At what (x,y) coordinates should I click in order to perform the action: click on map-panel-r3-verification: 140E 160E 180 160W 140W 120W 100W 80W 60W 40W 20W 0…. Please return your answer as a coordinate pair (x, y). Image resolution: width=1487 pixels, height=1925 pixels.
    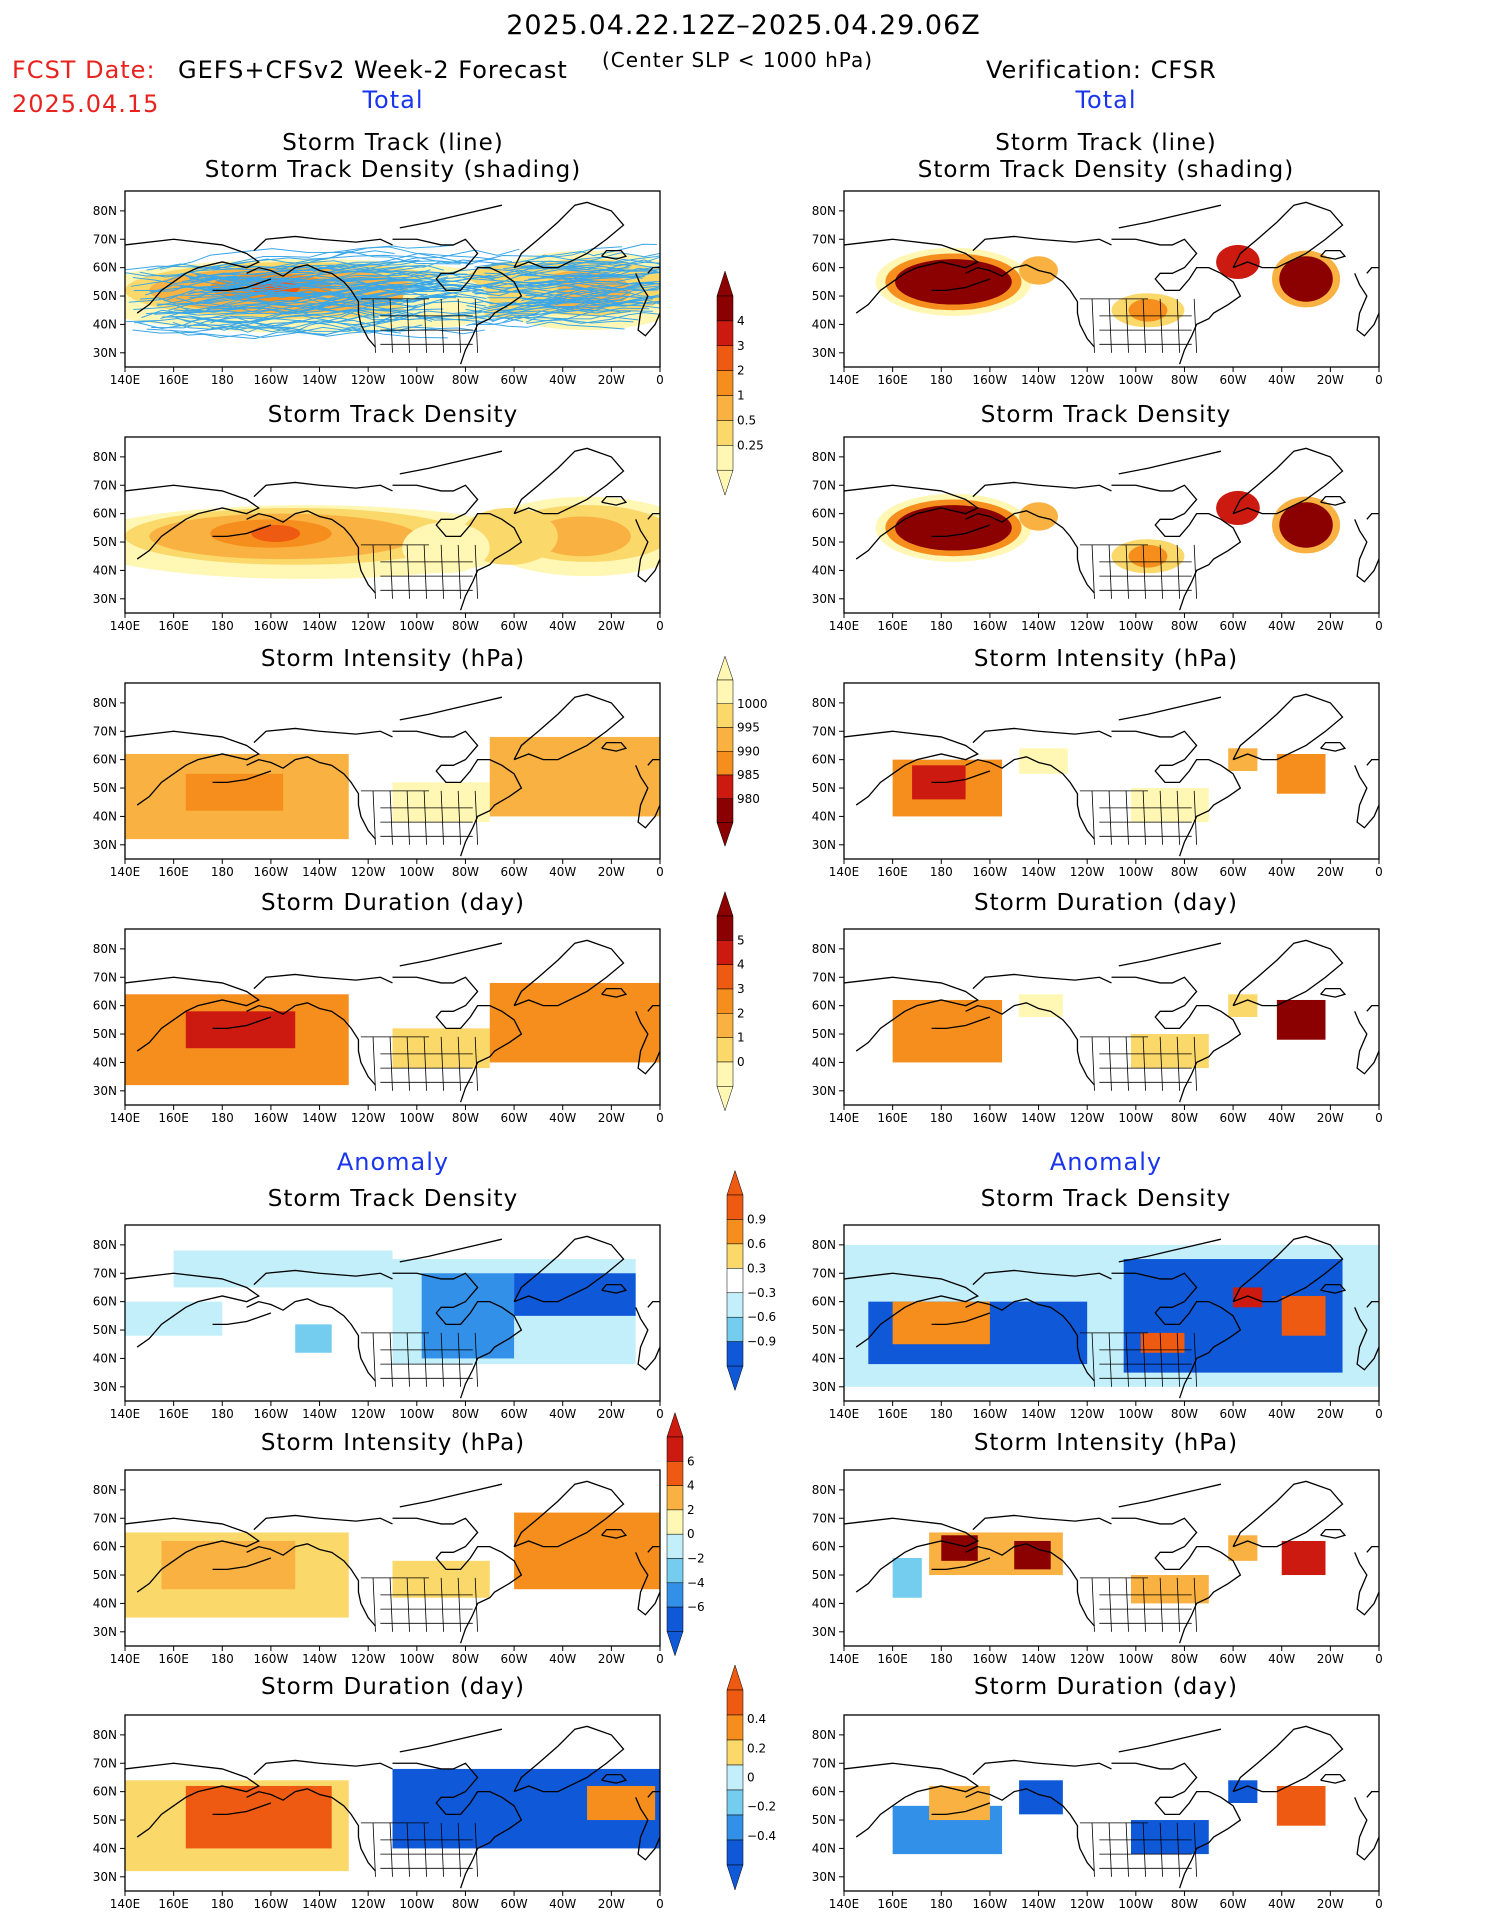
    Looking at the image, I should click on (1097, 780).